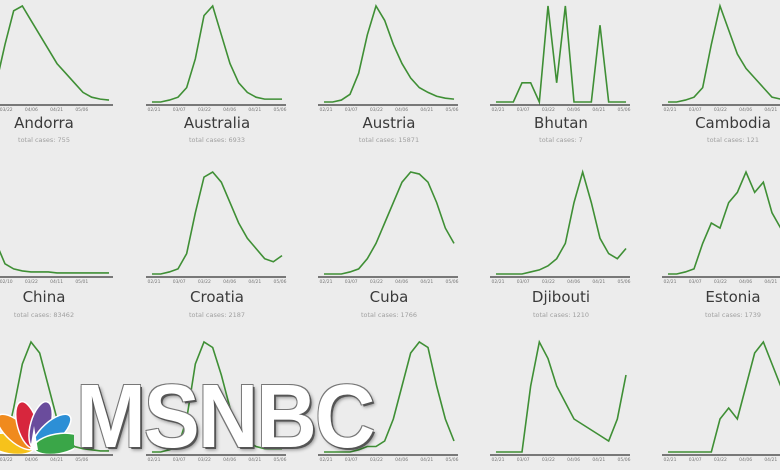  Describe the element at coordinates (389, 140) in the screenshot. I see `total-cases-label: total cases: 15871` at that location.